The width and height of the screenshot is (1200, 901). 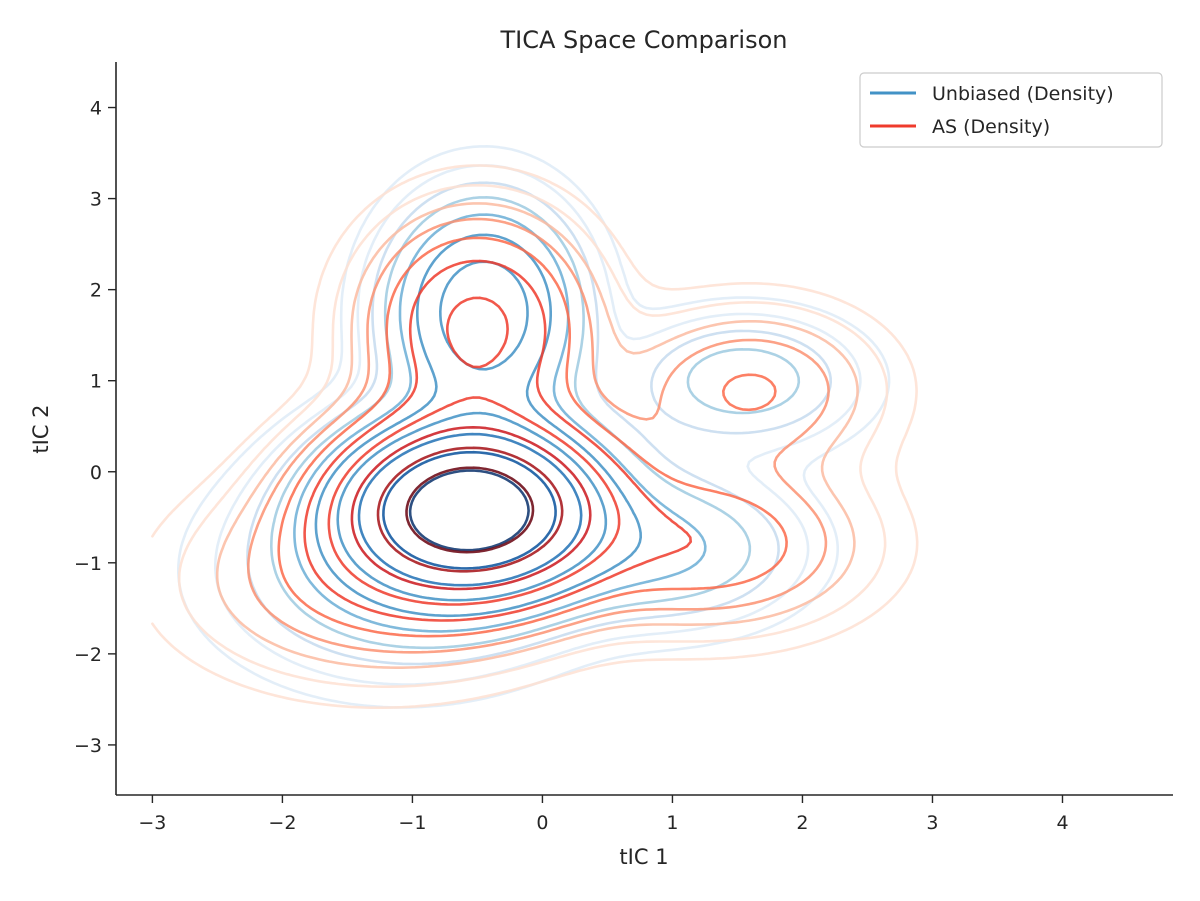 What do you see at coordinates (96, 109) in the screenshot?
I see `y-tick-label: 4` at bounding box center [96, 109].